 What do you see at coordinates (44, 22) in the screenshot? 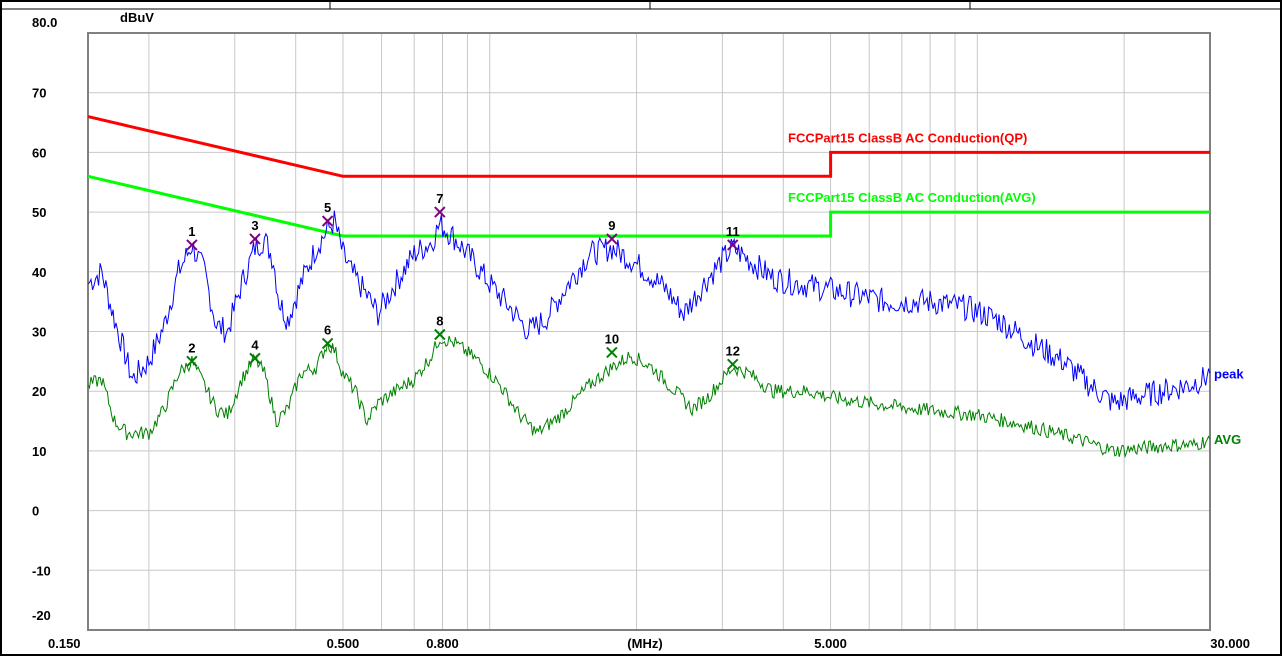
I see `y-tick-label: 80.0` at bounding box center [44, 22].